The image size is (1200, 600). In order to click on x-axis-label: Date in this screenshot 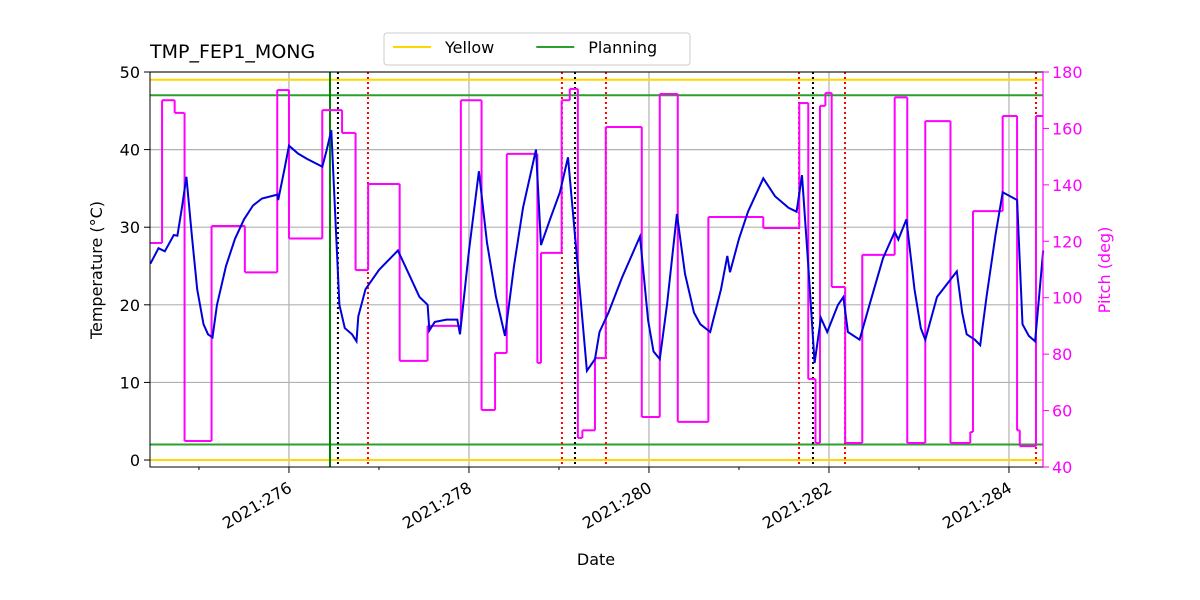, I will do `click(596, 559)`.